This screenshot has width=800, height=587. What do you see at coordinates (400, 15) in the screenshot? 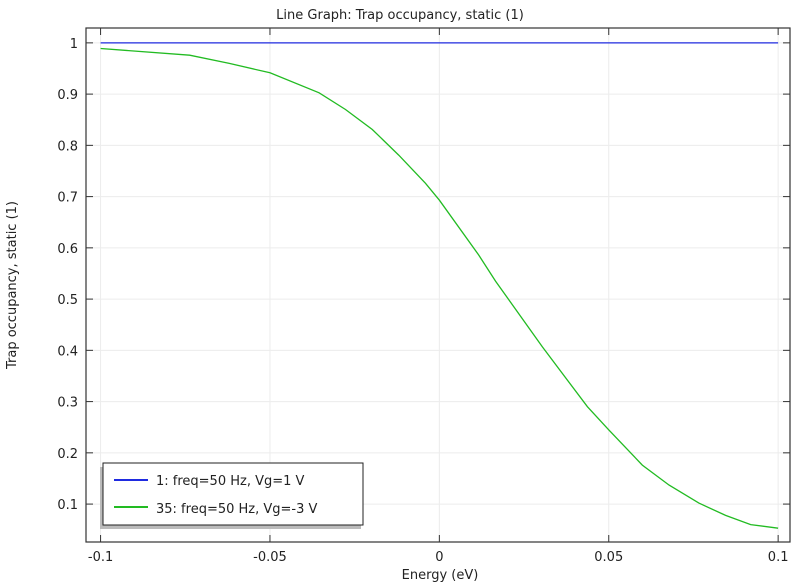
I see `chart-title: Line Graph: Trap occupancy, static (1)` at bounding box center [400, 15].